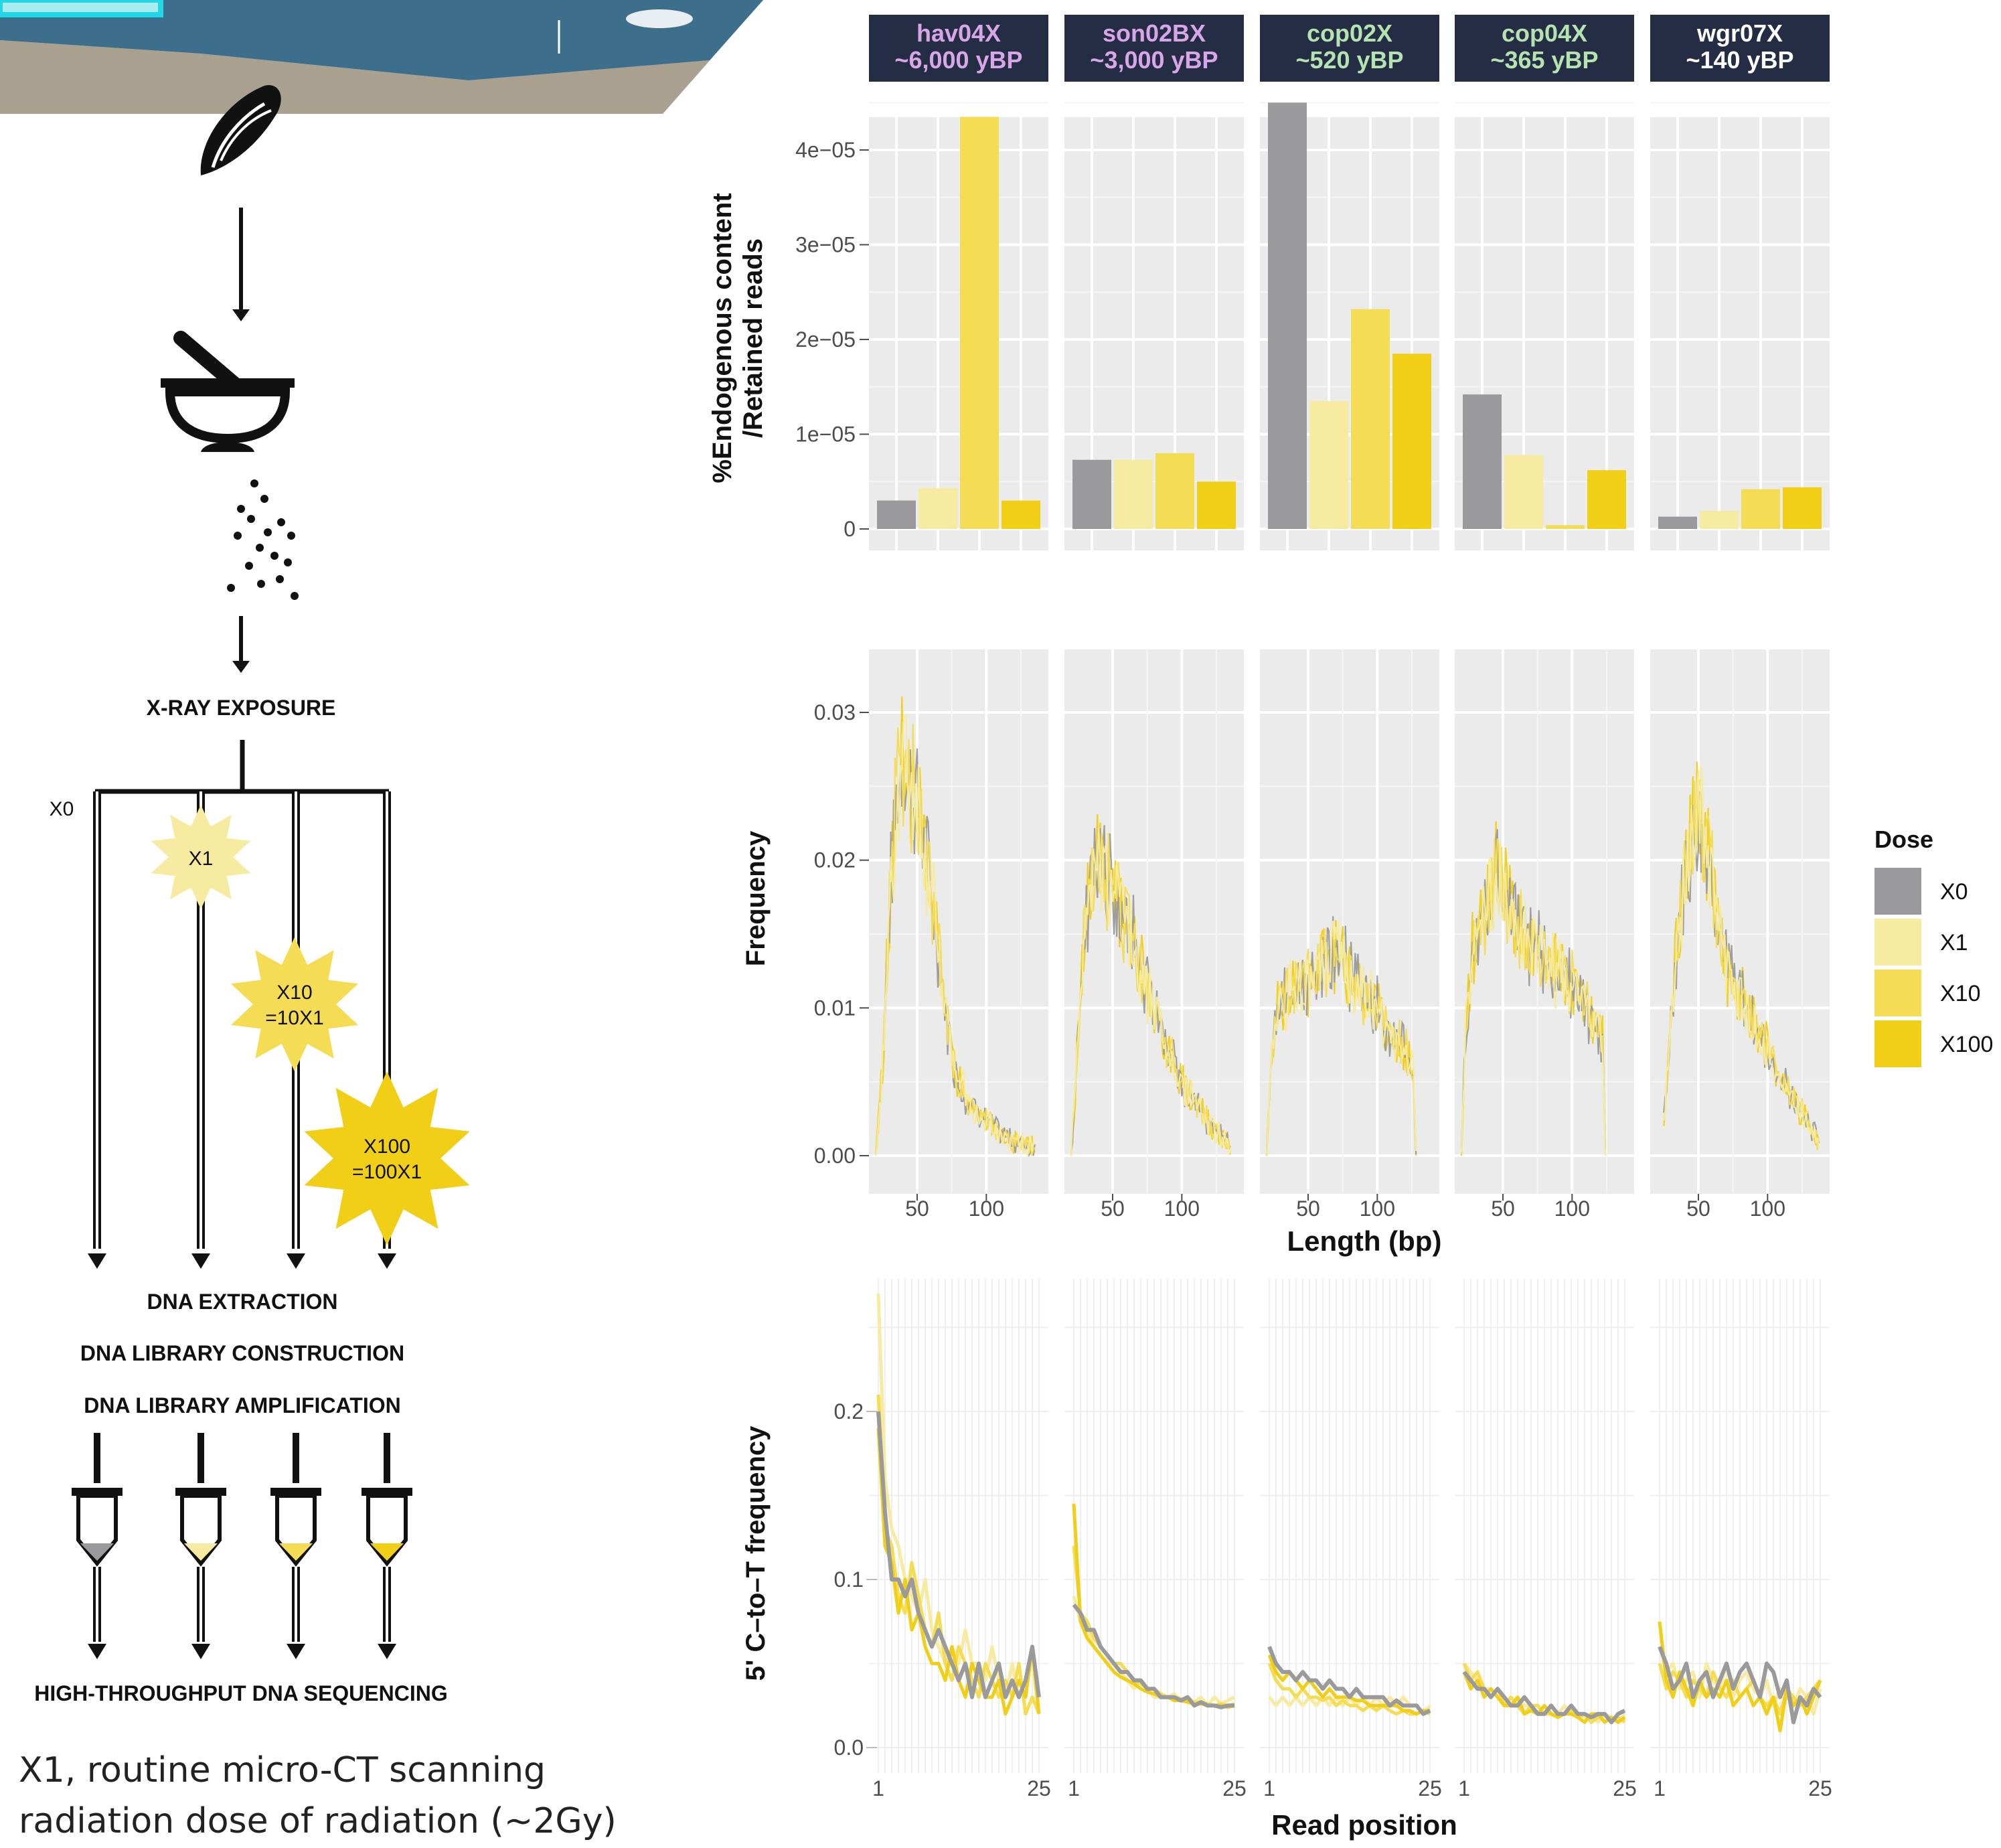 Image resolution: width=2001 pixels, height=1848 pixels. What do you see at coordinates (835, 860) in the screenshot?
I see `y-tick-label: 0.02` at bounding box center [835, 860].